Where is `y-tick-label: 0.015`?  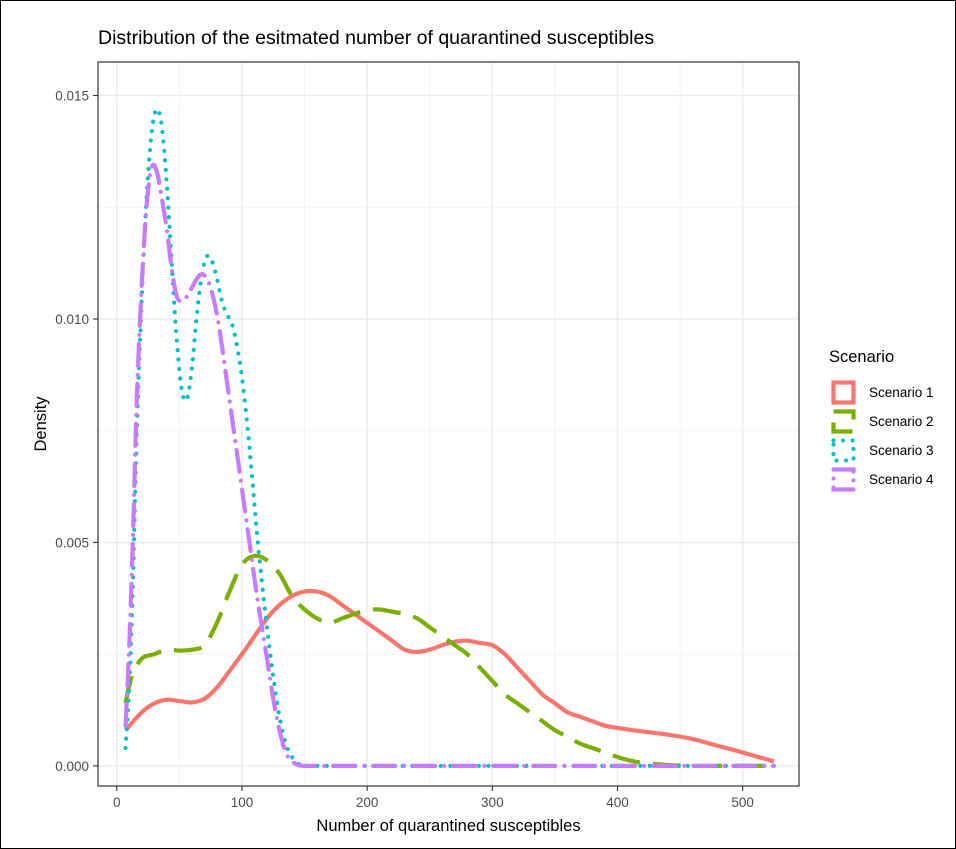 y-tick-label: 0.015 is located at coordinates (72, 96).